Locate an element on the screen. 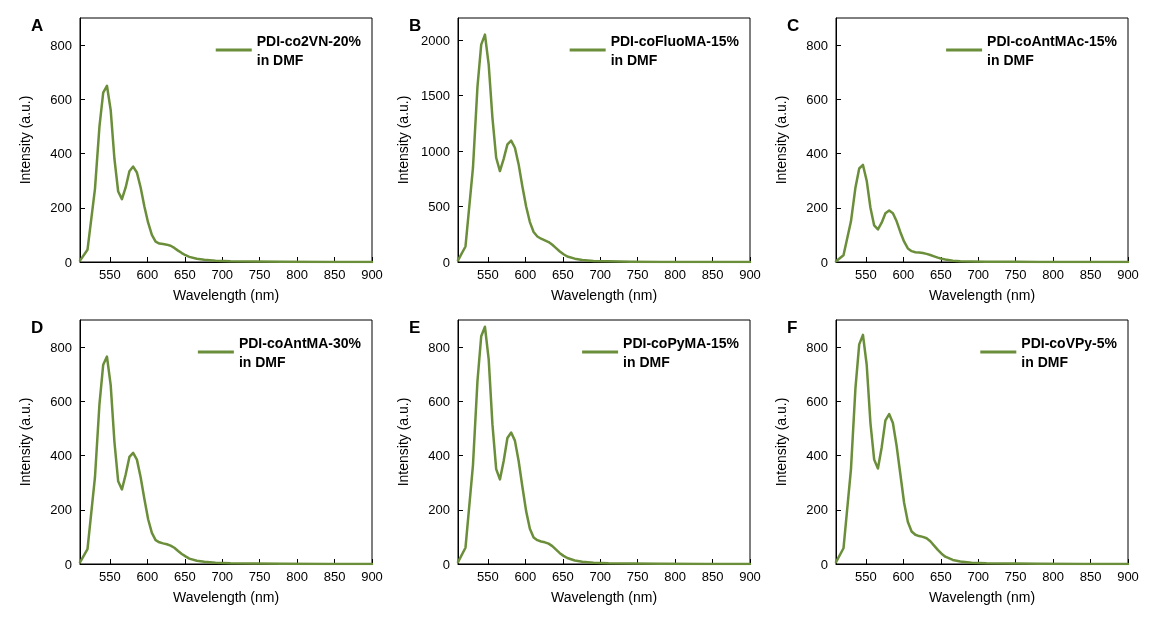 This screenshot has width=1152, height=640. legend-label: PDI-coFluoMA-15% in DMF is located at coordinates (675, 50).